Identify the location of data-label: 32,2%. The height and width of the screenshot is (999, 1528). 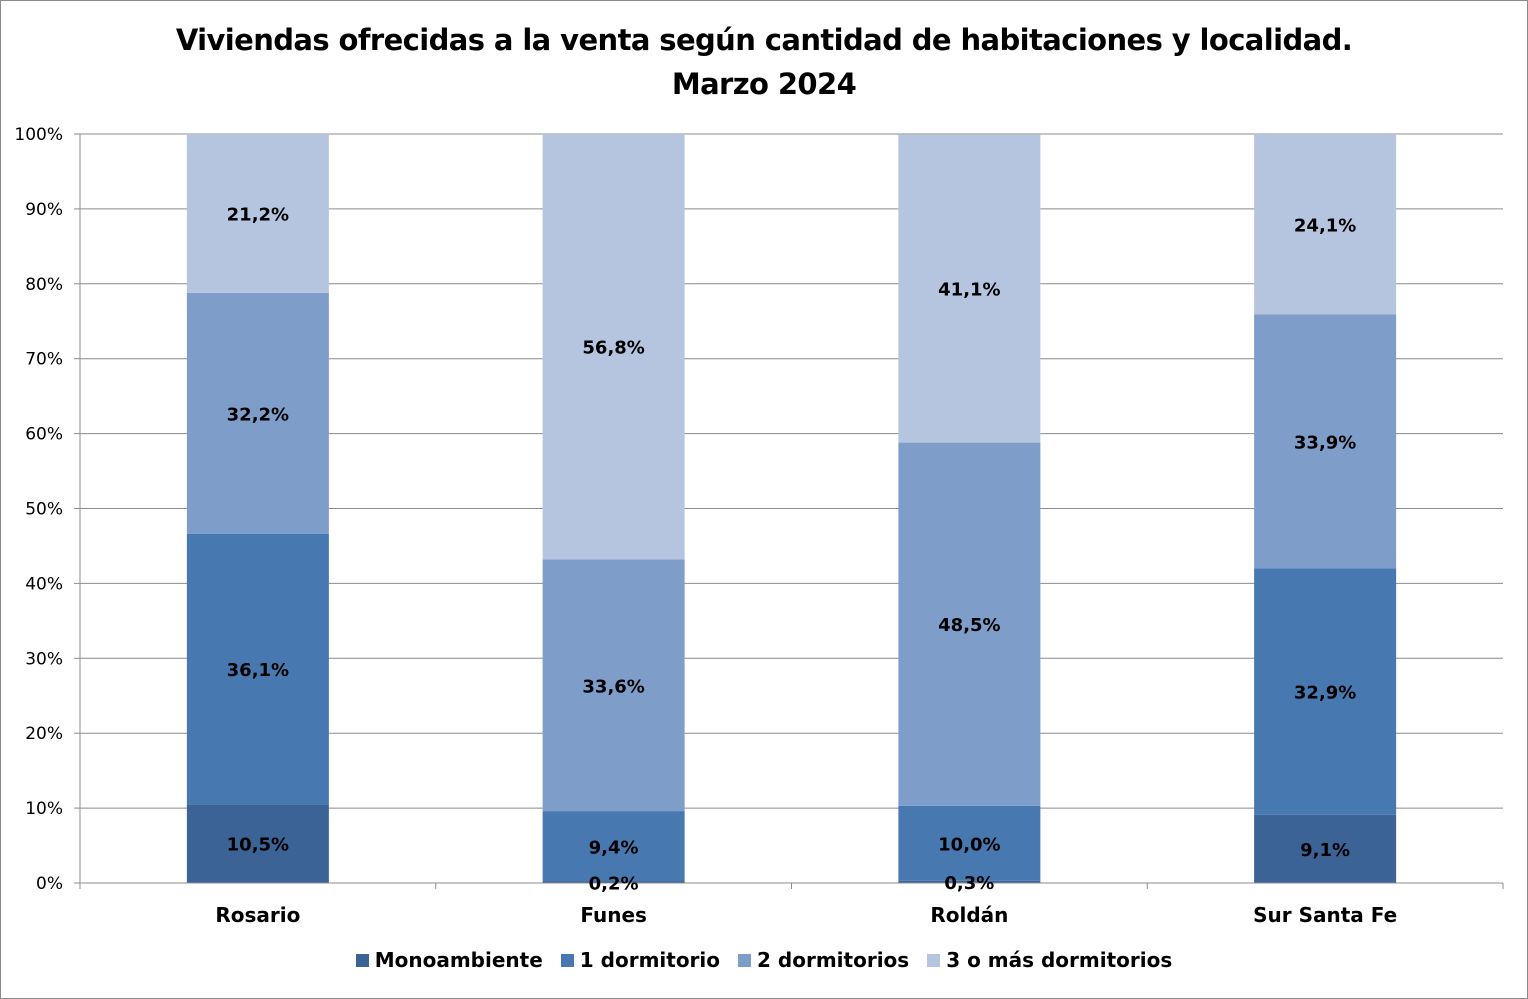
(258, 414).